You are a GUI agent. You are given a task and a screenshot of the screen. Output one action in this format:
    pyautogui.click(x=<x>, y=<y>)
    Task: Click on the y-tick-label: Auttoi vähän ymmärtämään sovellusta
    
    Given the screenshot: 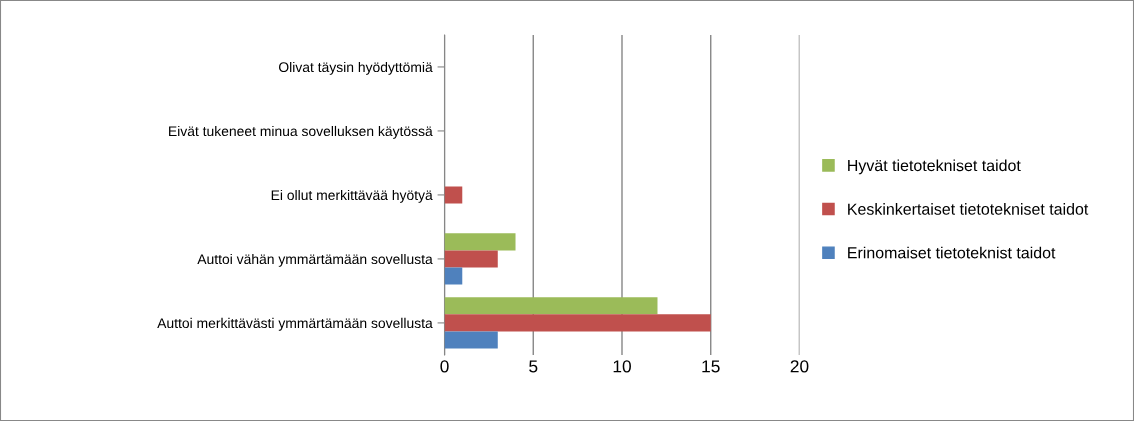 What is the action you would take?
    pyautogui.click(x=315, y=260)
    